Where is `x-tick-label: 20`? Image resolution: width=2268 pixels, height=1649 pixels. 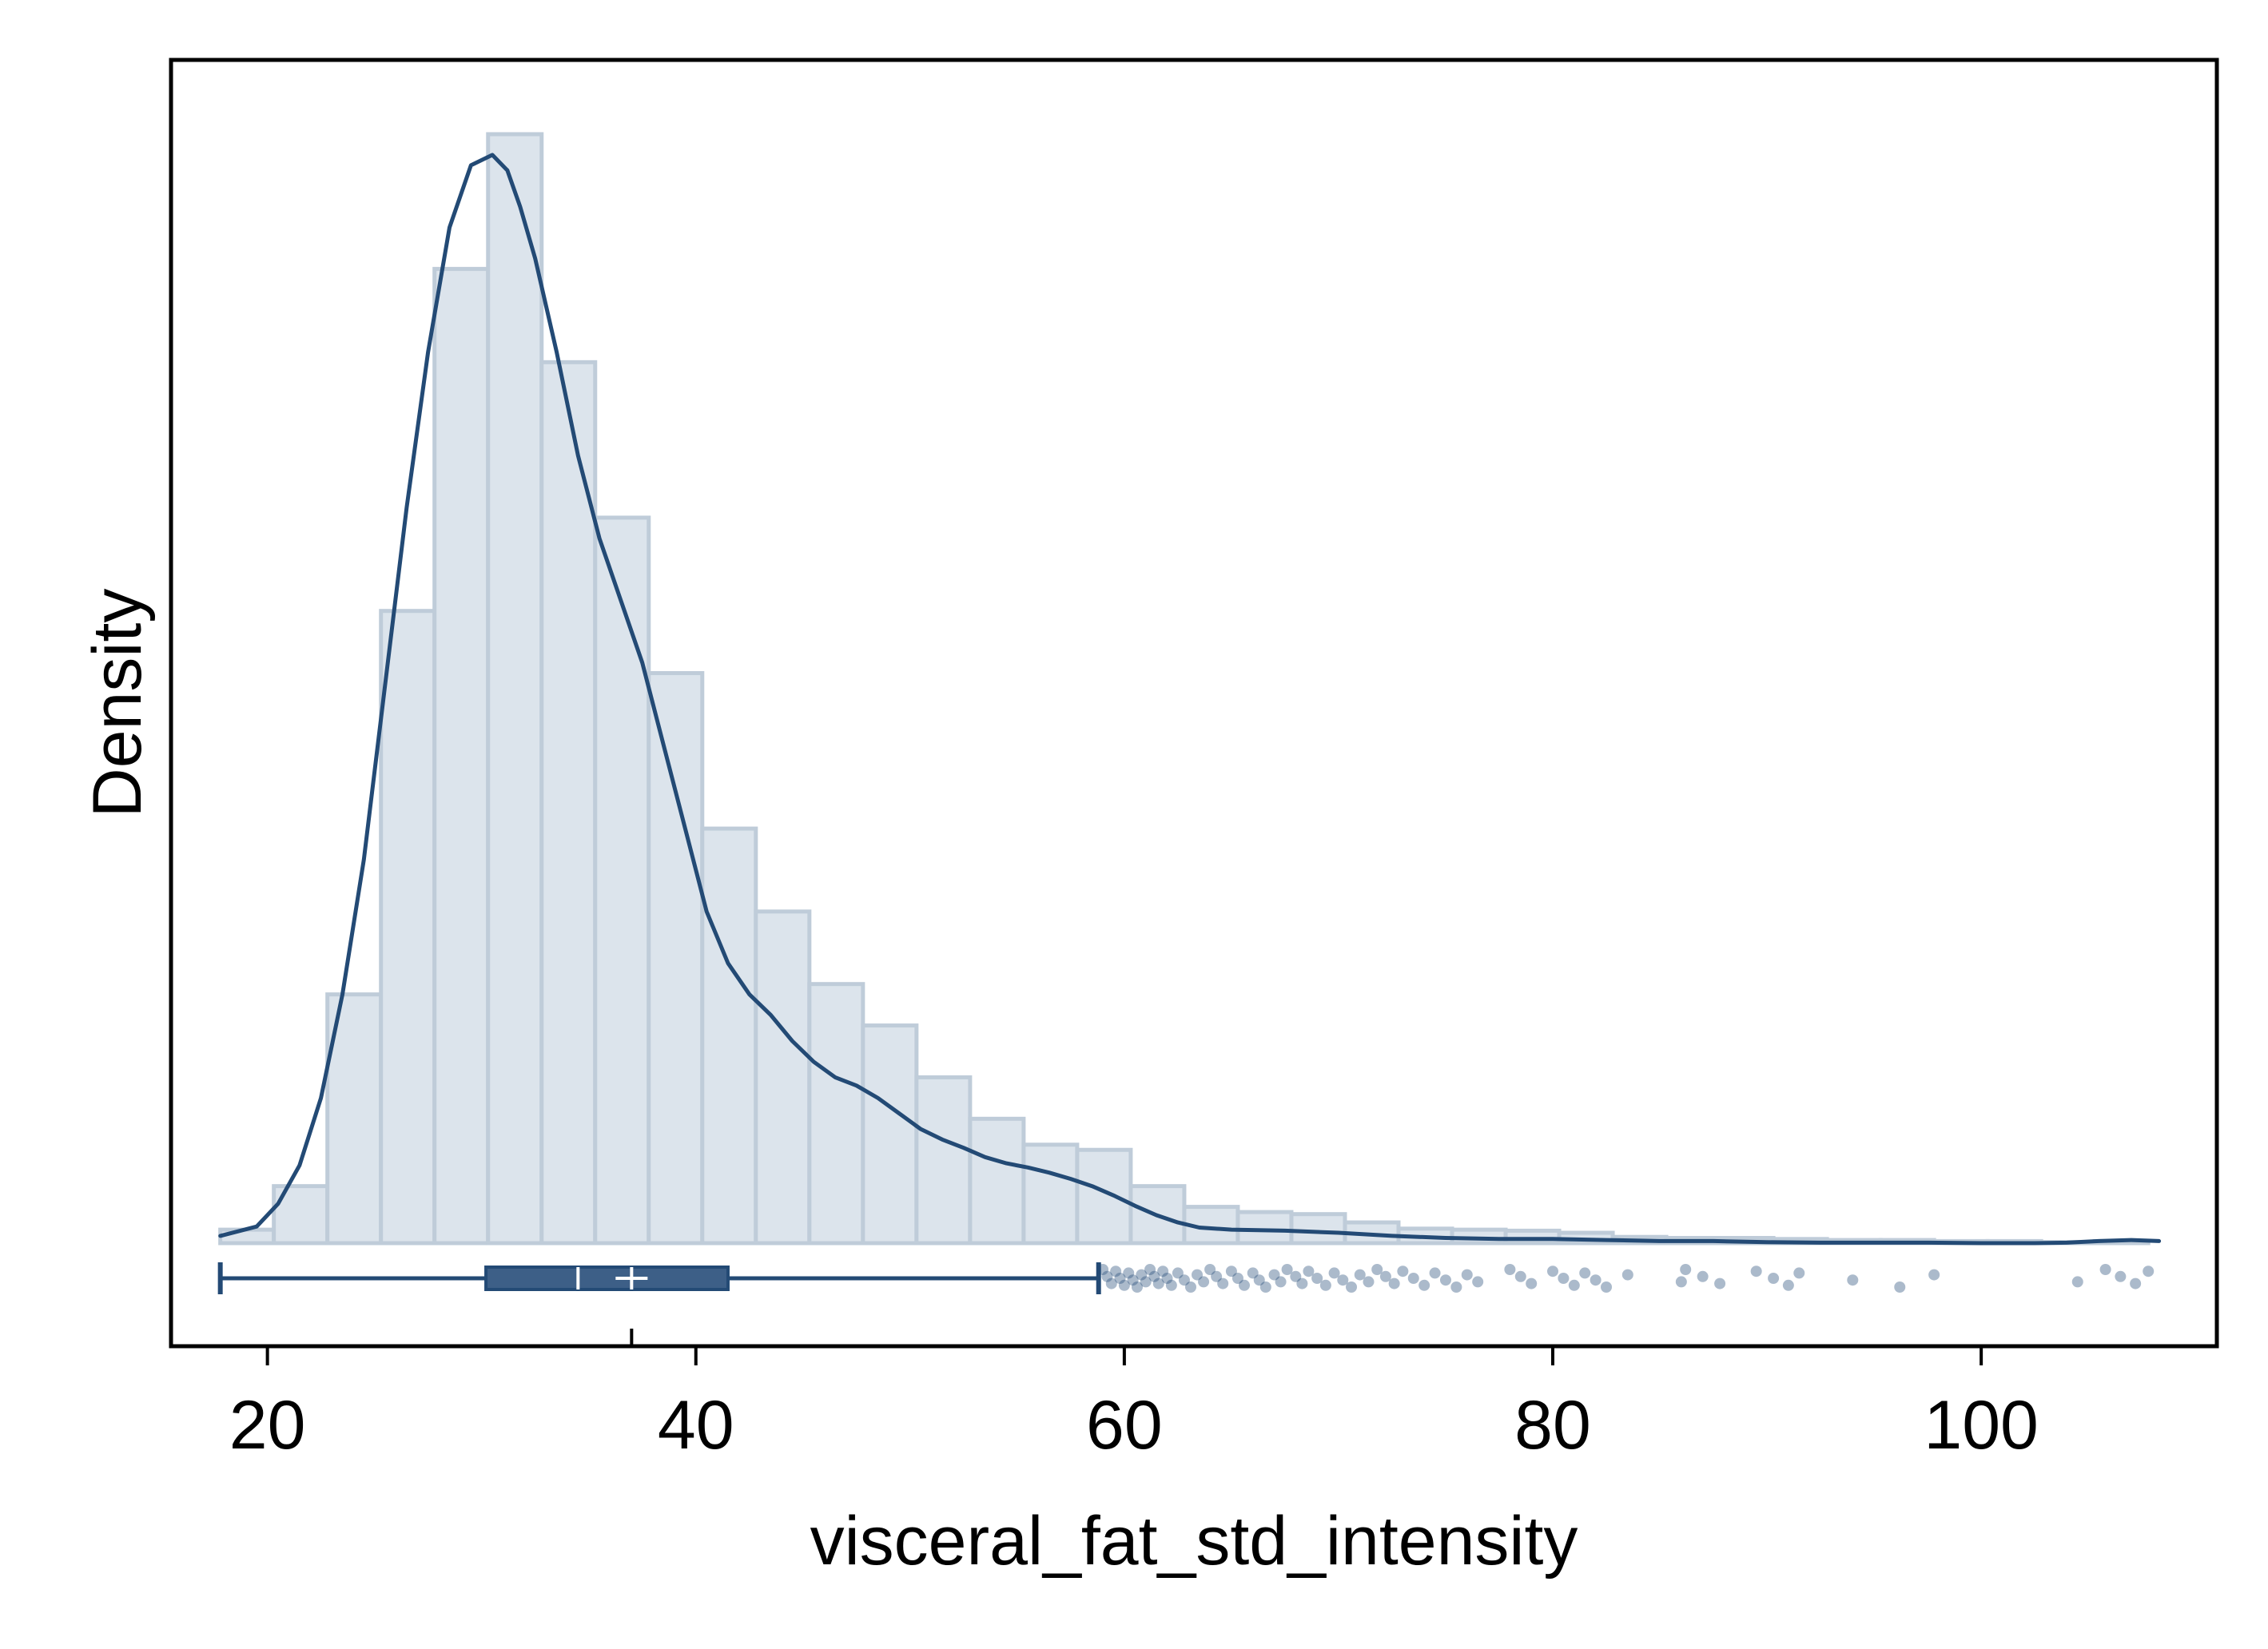 x-tick-label: 20 is located at coordinates (267, 1425).